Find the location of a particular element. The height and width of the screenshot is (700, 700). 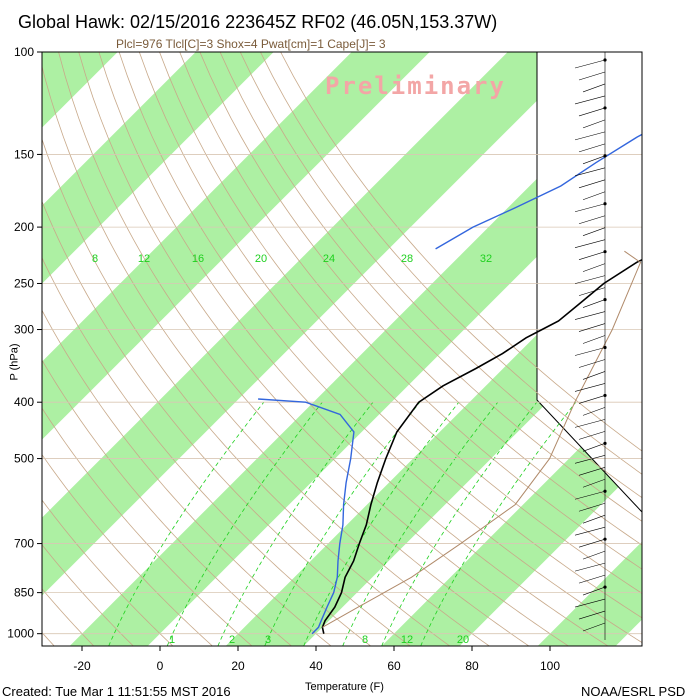

x-tick-label: 80 is located at coordinates (472, 666).